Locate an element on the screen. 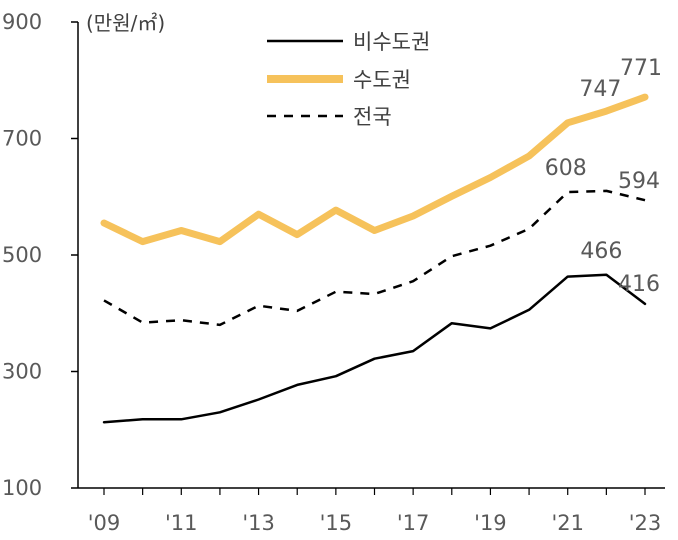 The width and height of the screenshot is (678, 540). data-label-비수도권: 416 is located at coordinates (639, 284).